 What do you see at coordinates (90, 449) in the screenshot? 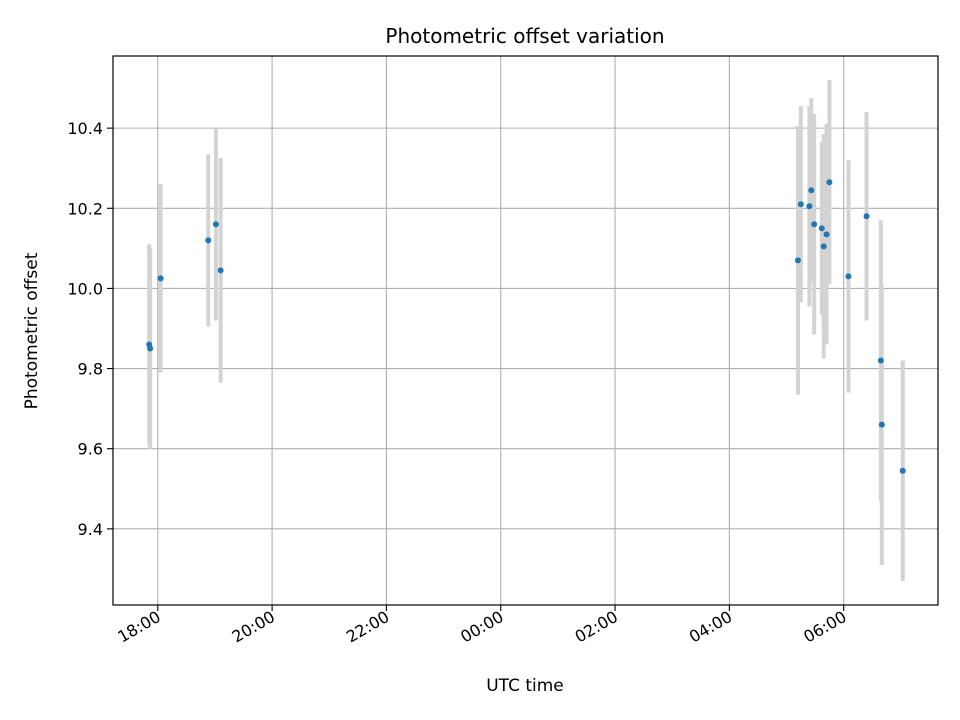
I see `y-tick-label: 9.6` at bounding box center [90, 449].